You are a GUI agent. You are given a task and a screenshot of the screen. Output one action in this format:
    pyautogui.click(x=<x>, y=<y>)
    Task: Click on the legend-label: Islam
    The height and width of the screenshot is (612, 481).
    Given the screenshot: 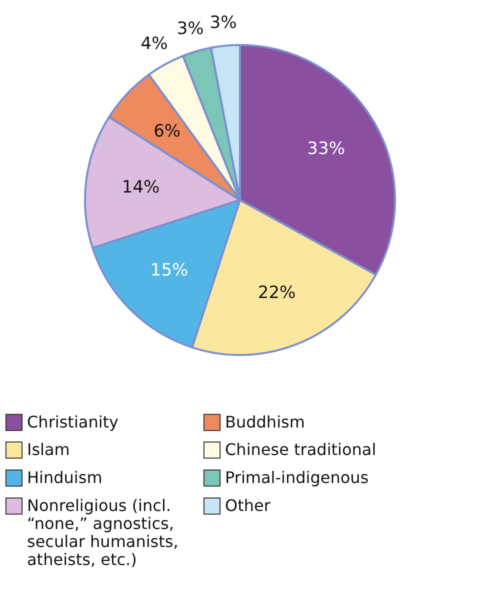 What is the action you would take?
    pyautogui.click(x=48, y=449)
    